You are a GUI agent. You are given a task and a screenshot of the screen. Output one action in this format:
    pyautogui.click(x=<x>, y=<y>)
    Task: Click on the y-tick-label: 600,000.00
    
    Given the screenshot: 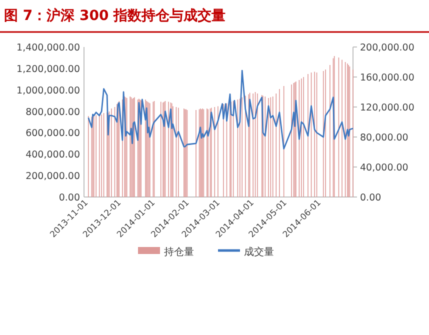 What is the action you would take?
    pyautogui.click(x=53, y=134)
    